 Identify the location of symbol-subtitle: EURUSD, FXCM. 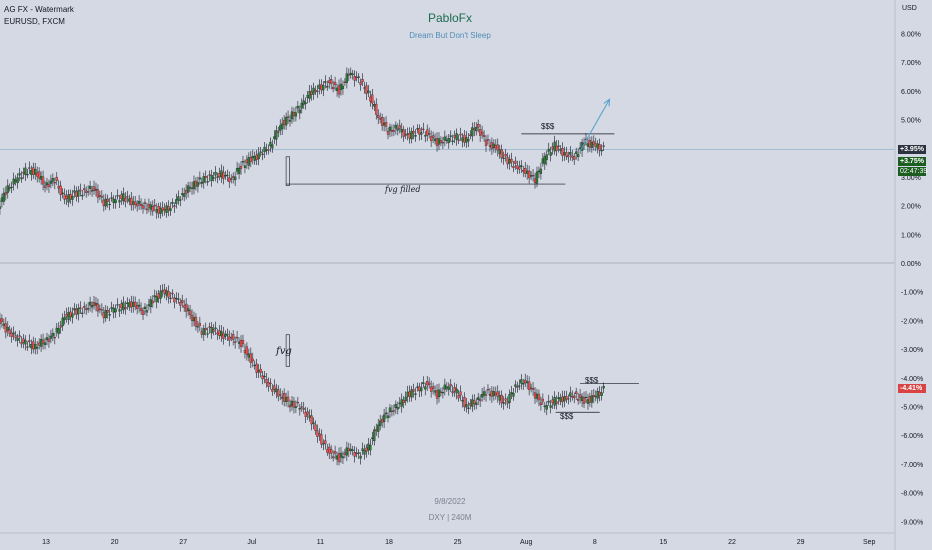
(34, 21).